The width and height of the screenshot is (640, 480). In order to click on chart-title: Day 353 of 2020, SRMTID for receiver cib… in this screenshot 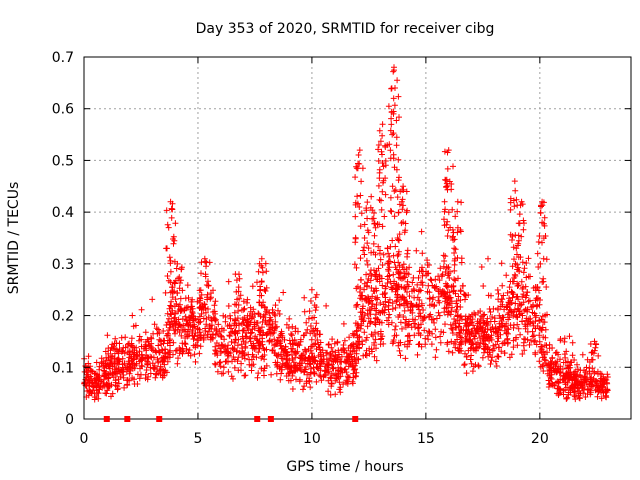, I will do `click(345, 29)`.